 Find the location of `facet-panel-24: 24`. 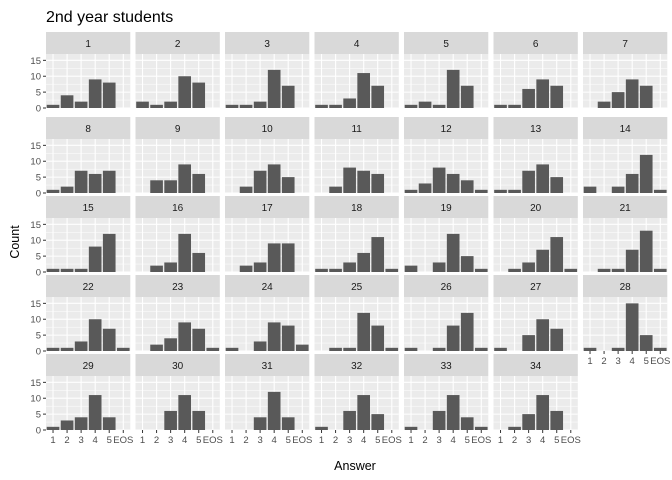

facet-panel-24: 24 is located at coordinates (267, 313).